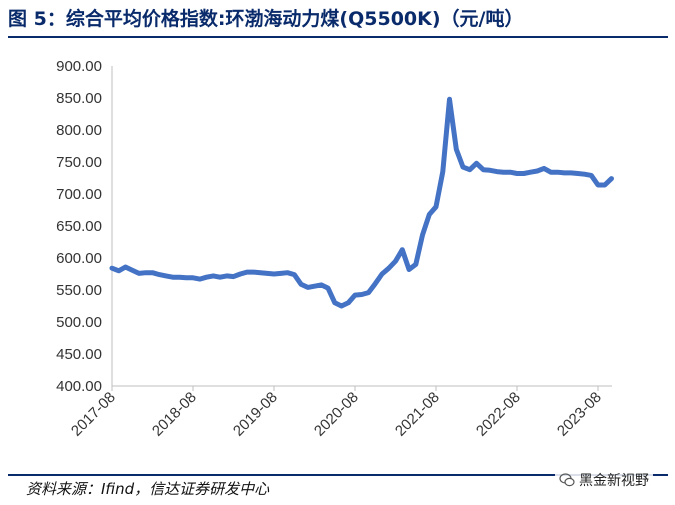 This screenshot has width=675, height=505. Describe the element at coordinates (79, 322) in the screenshot. I see `y-tick-label: 500.00` at that location.